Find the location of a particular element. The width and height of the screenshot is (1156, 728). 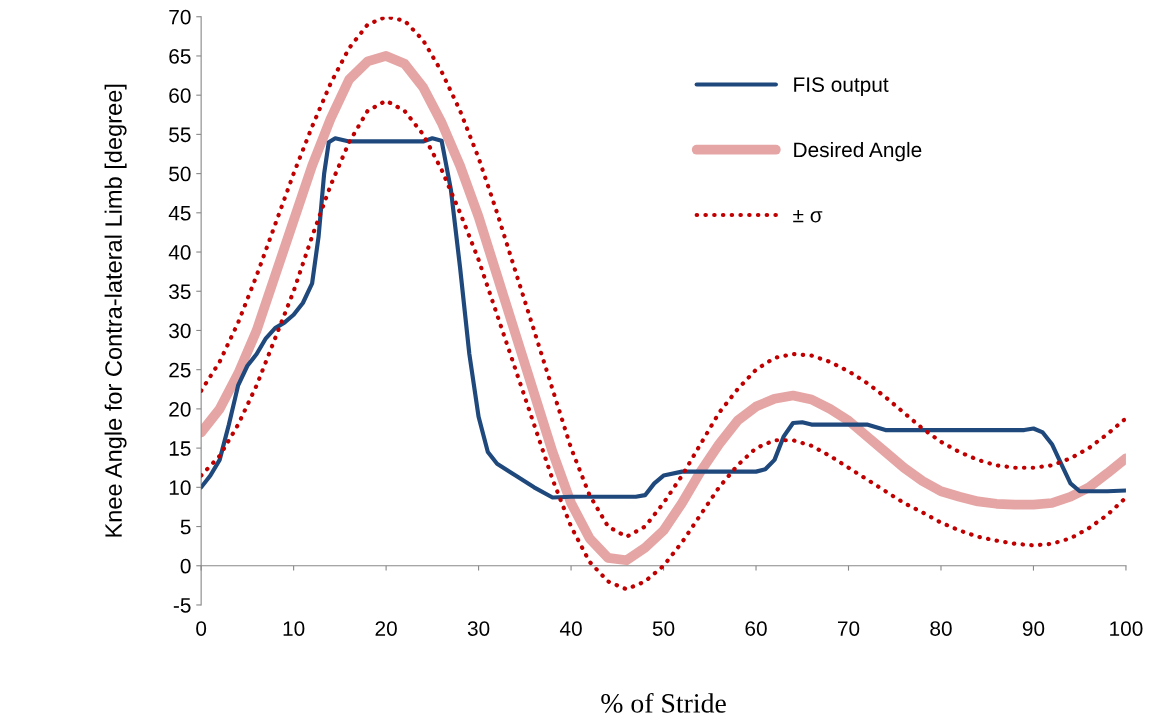

legend-label: Desired Angle is located at coordinates (858, 151).